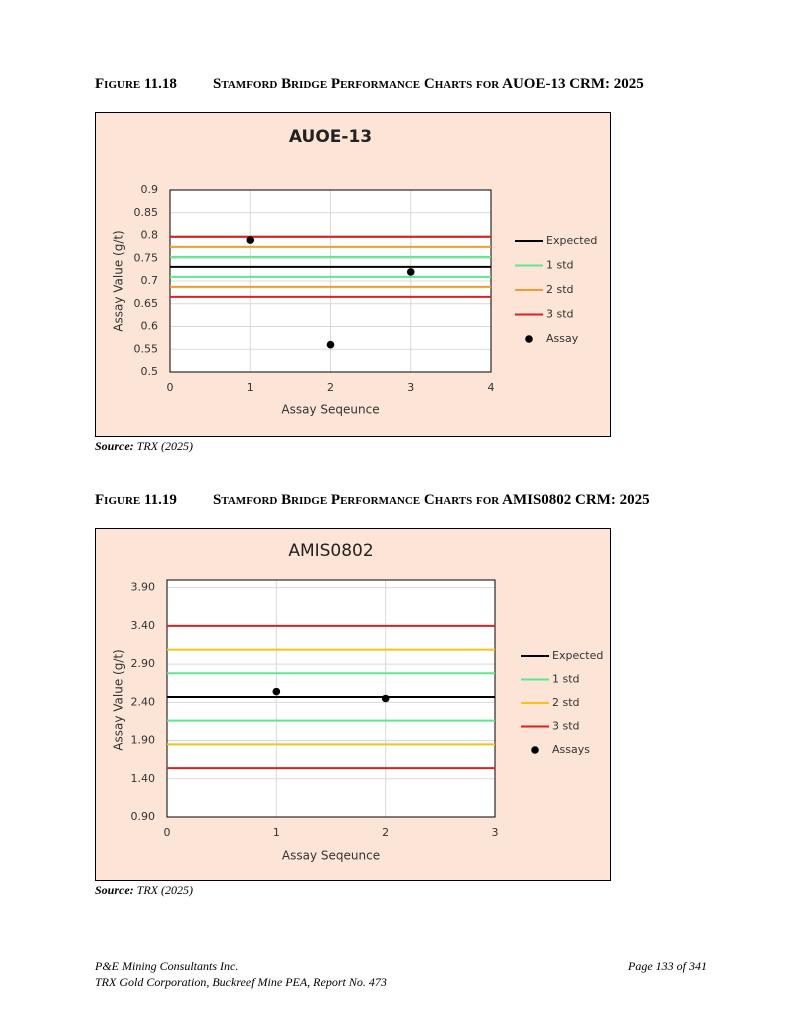 Image resolution: width=800 pixels, height=1035 pixels. Describe the element at coordinates (167, 966) in the screenshot. I see `footer-company: P&E Mining Consultants Inc.` at that location.